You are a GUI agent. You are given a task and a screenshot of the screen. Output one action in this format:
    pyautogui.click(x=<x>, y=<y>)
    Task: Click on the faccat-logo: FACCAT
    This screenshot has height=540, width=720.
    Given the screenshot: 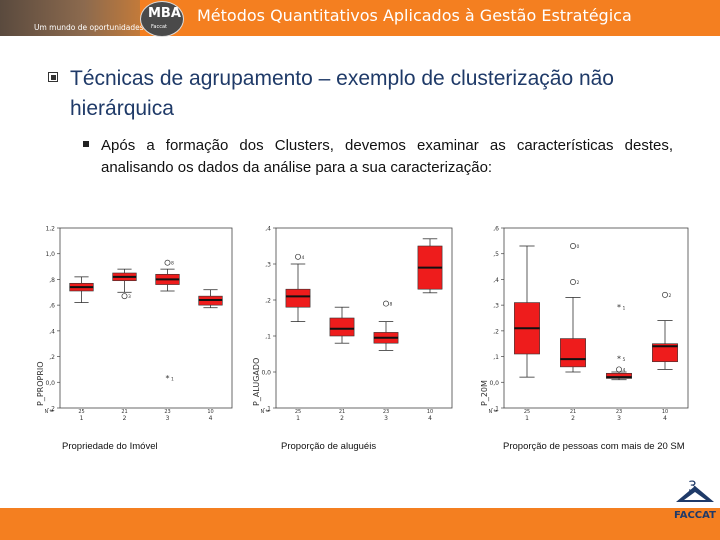 What is the action you would take?
    pyautogui.click(x=695, y=503)
    